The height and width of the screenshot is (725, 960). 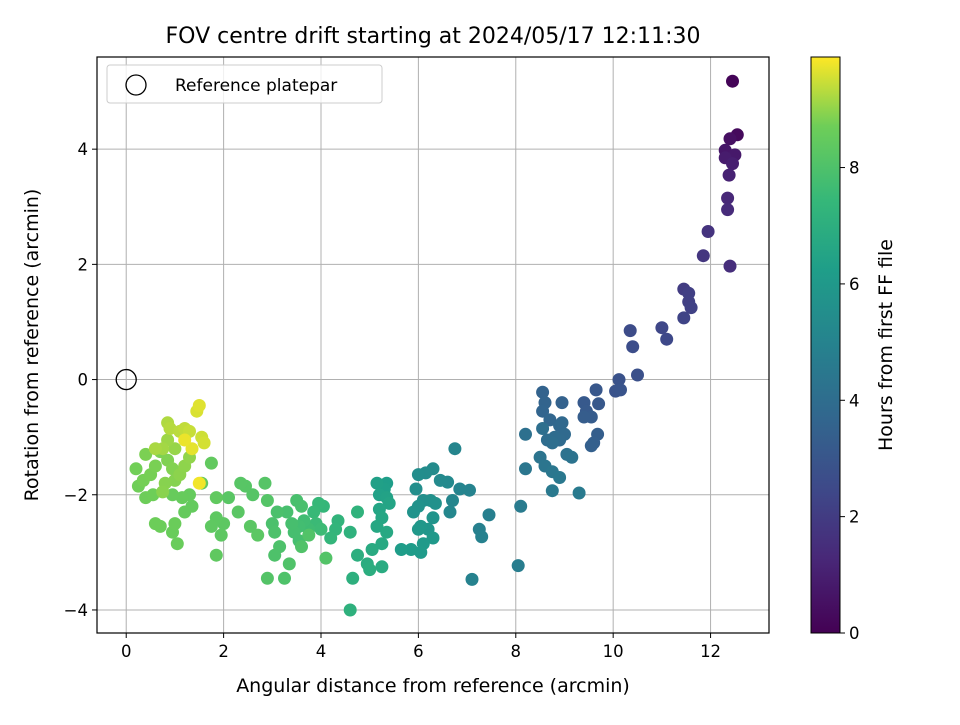 I want to click on x-tick-label: 6, so click(x=418, y=651).